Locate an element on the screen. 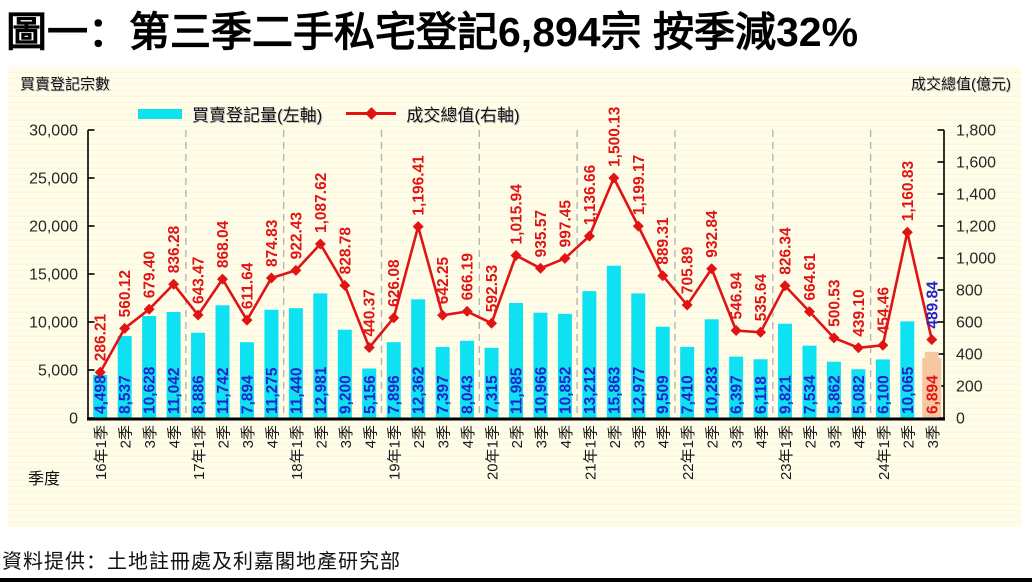 The height and width of the screenshot is (583, 1032). line-value-label: 626.08 is located at coordinates (394, 283).